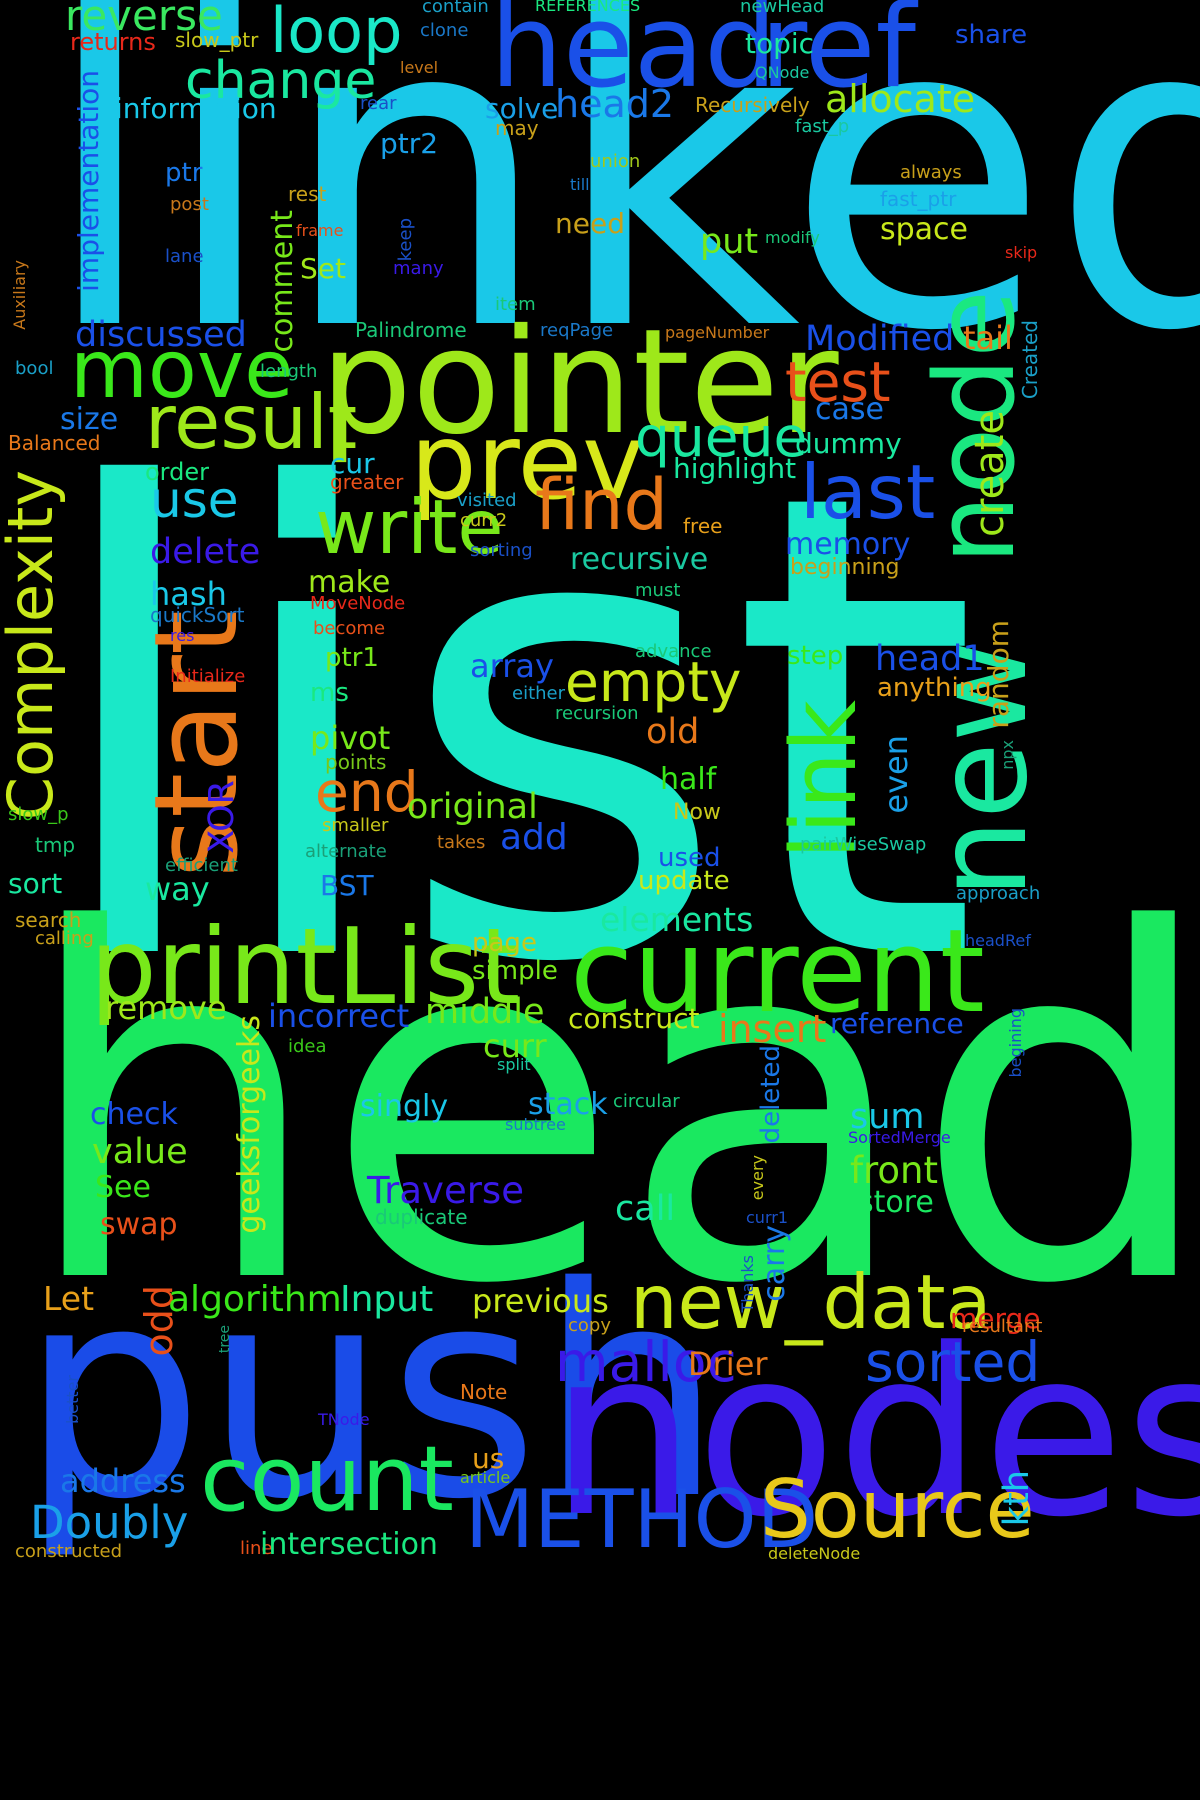  What do you see at coordinates (811, 1302) in the screenshot?
I see `word-new-data: new_data` at bounding box center [811, 1302].